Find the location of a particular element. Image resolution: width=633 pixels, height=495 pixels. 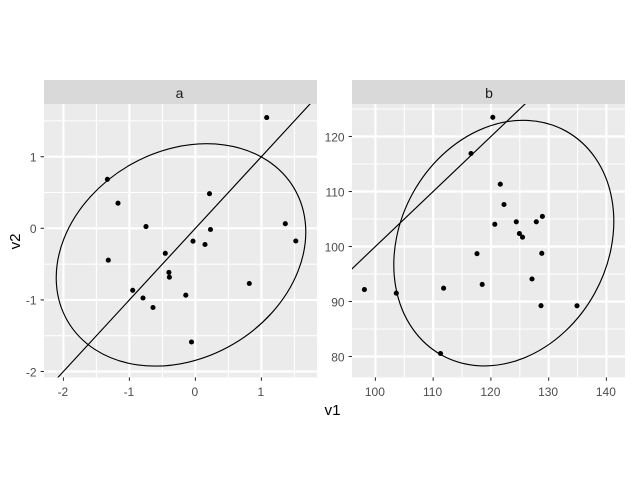

svg-text: v1 is located at coordinates (332, 410).